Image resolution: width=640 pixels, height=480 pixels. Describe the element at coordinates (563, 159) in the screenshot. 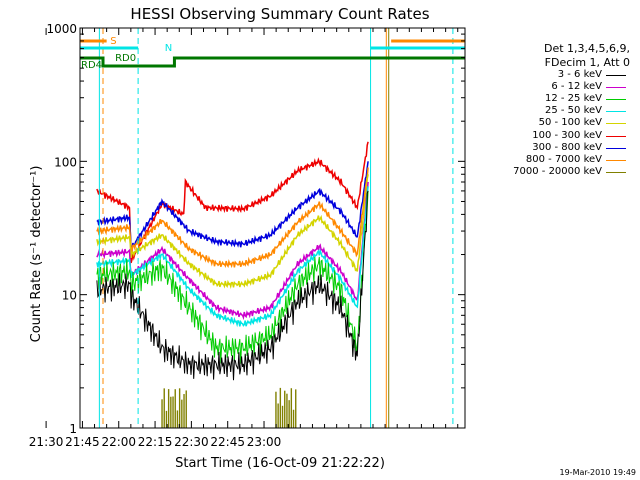

I see `legend-label: 800 - 7000 keV` at that location.